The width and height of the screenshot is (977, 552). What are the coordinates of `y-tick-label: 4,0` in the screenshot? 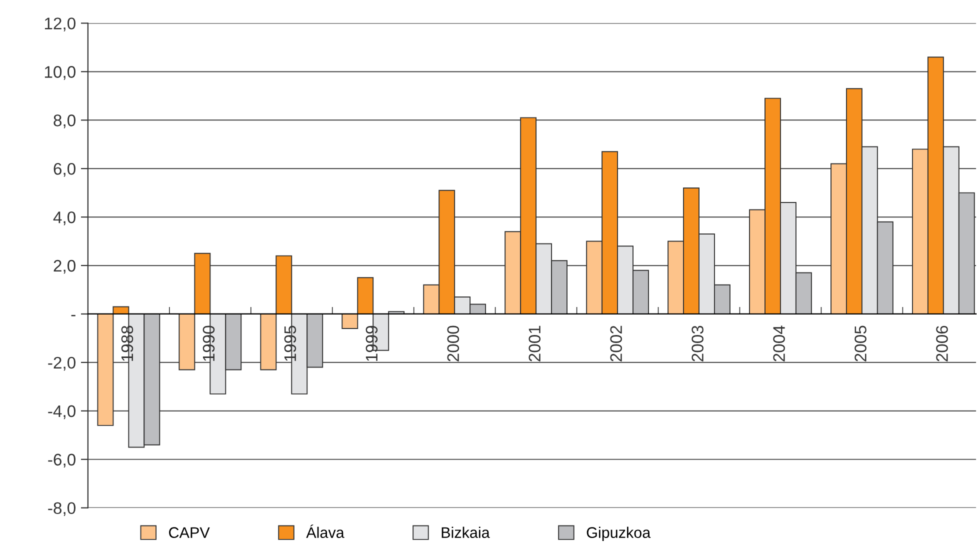 It's located at (64, 218).